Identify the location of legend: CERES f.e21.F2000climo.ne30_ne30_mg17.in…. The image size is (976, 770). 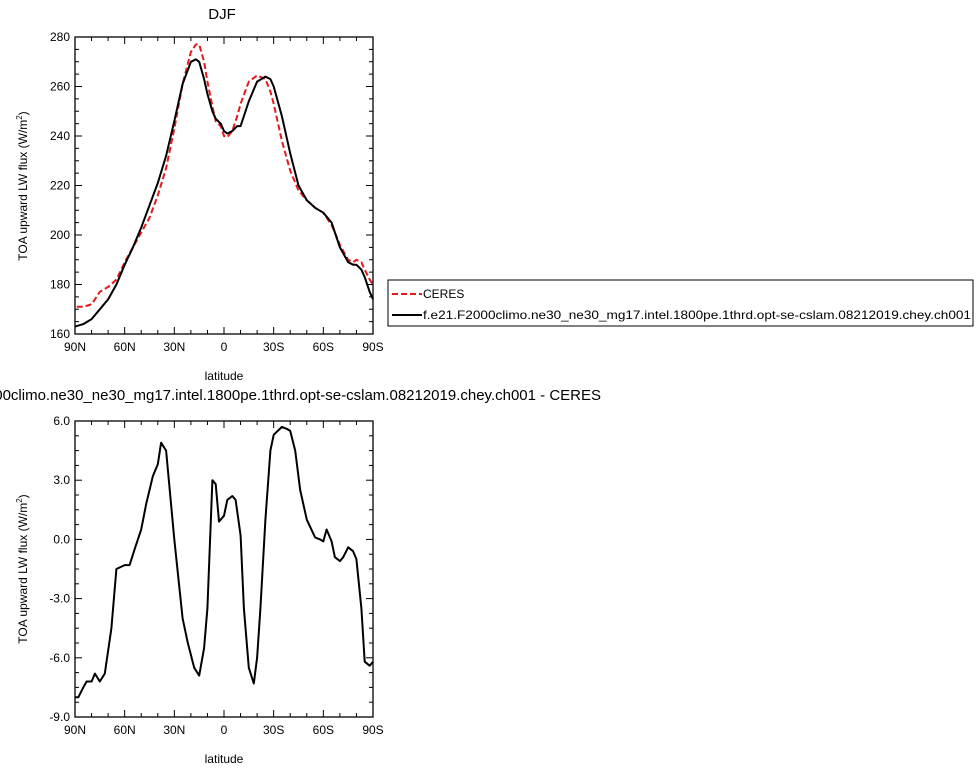
(680, 303).